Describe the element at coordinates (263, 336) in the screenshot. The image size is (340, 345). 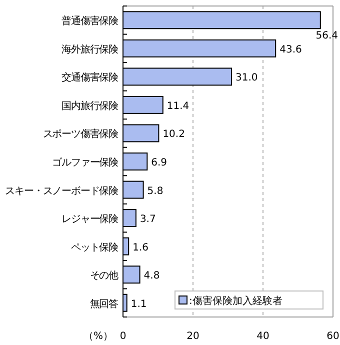
I see `x-tick-label: 40` at that location.